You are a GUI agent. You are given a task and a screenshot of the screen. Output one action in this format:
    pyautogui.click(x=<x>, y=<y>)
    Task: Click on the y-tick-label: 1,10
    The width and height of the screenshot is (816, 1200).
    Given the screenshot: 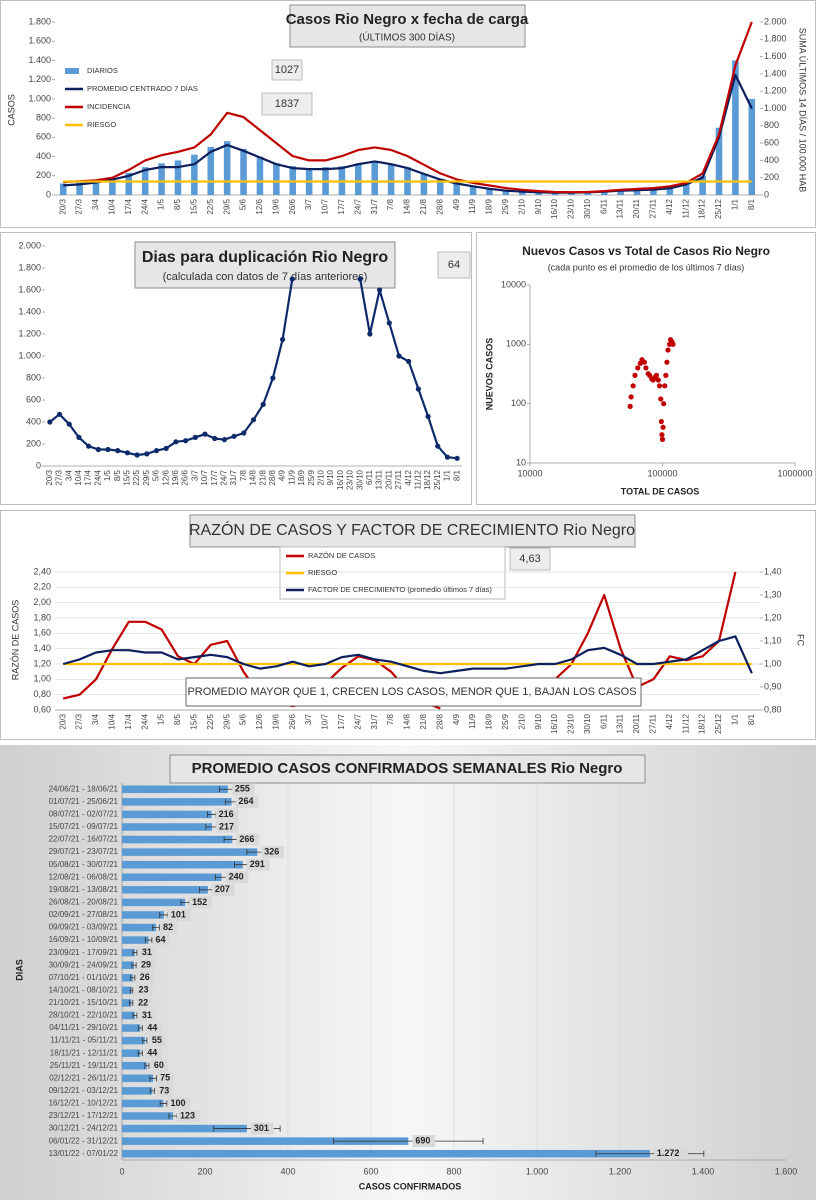 What is the action you would take?
    pyautogui.click(x=773, y=640)
    